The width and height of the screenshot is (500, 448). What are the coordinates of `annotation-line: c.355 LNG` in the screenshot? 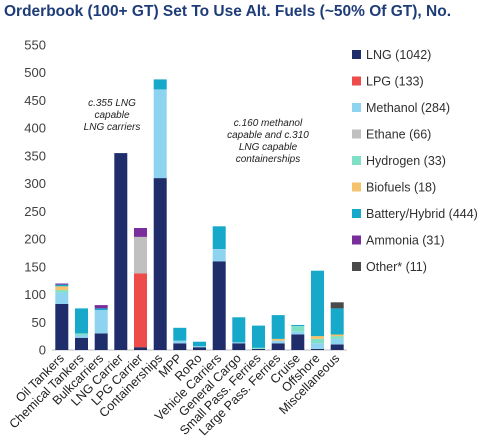 It's located at (112, 103).